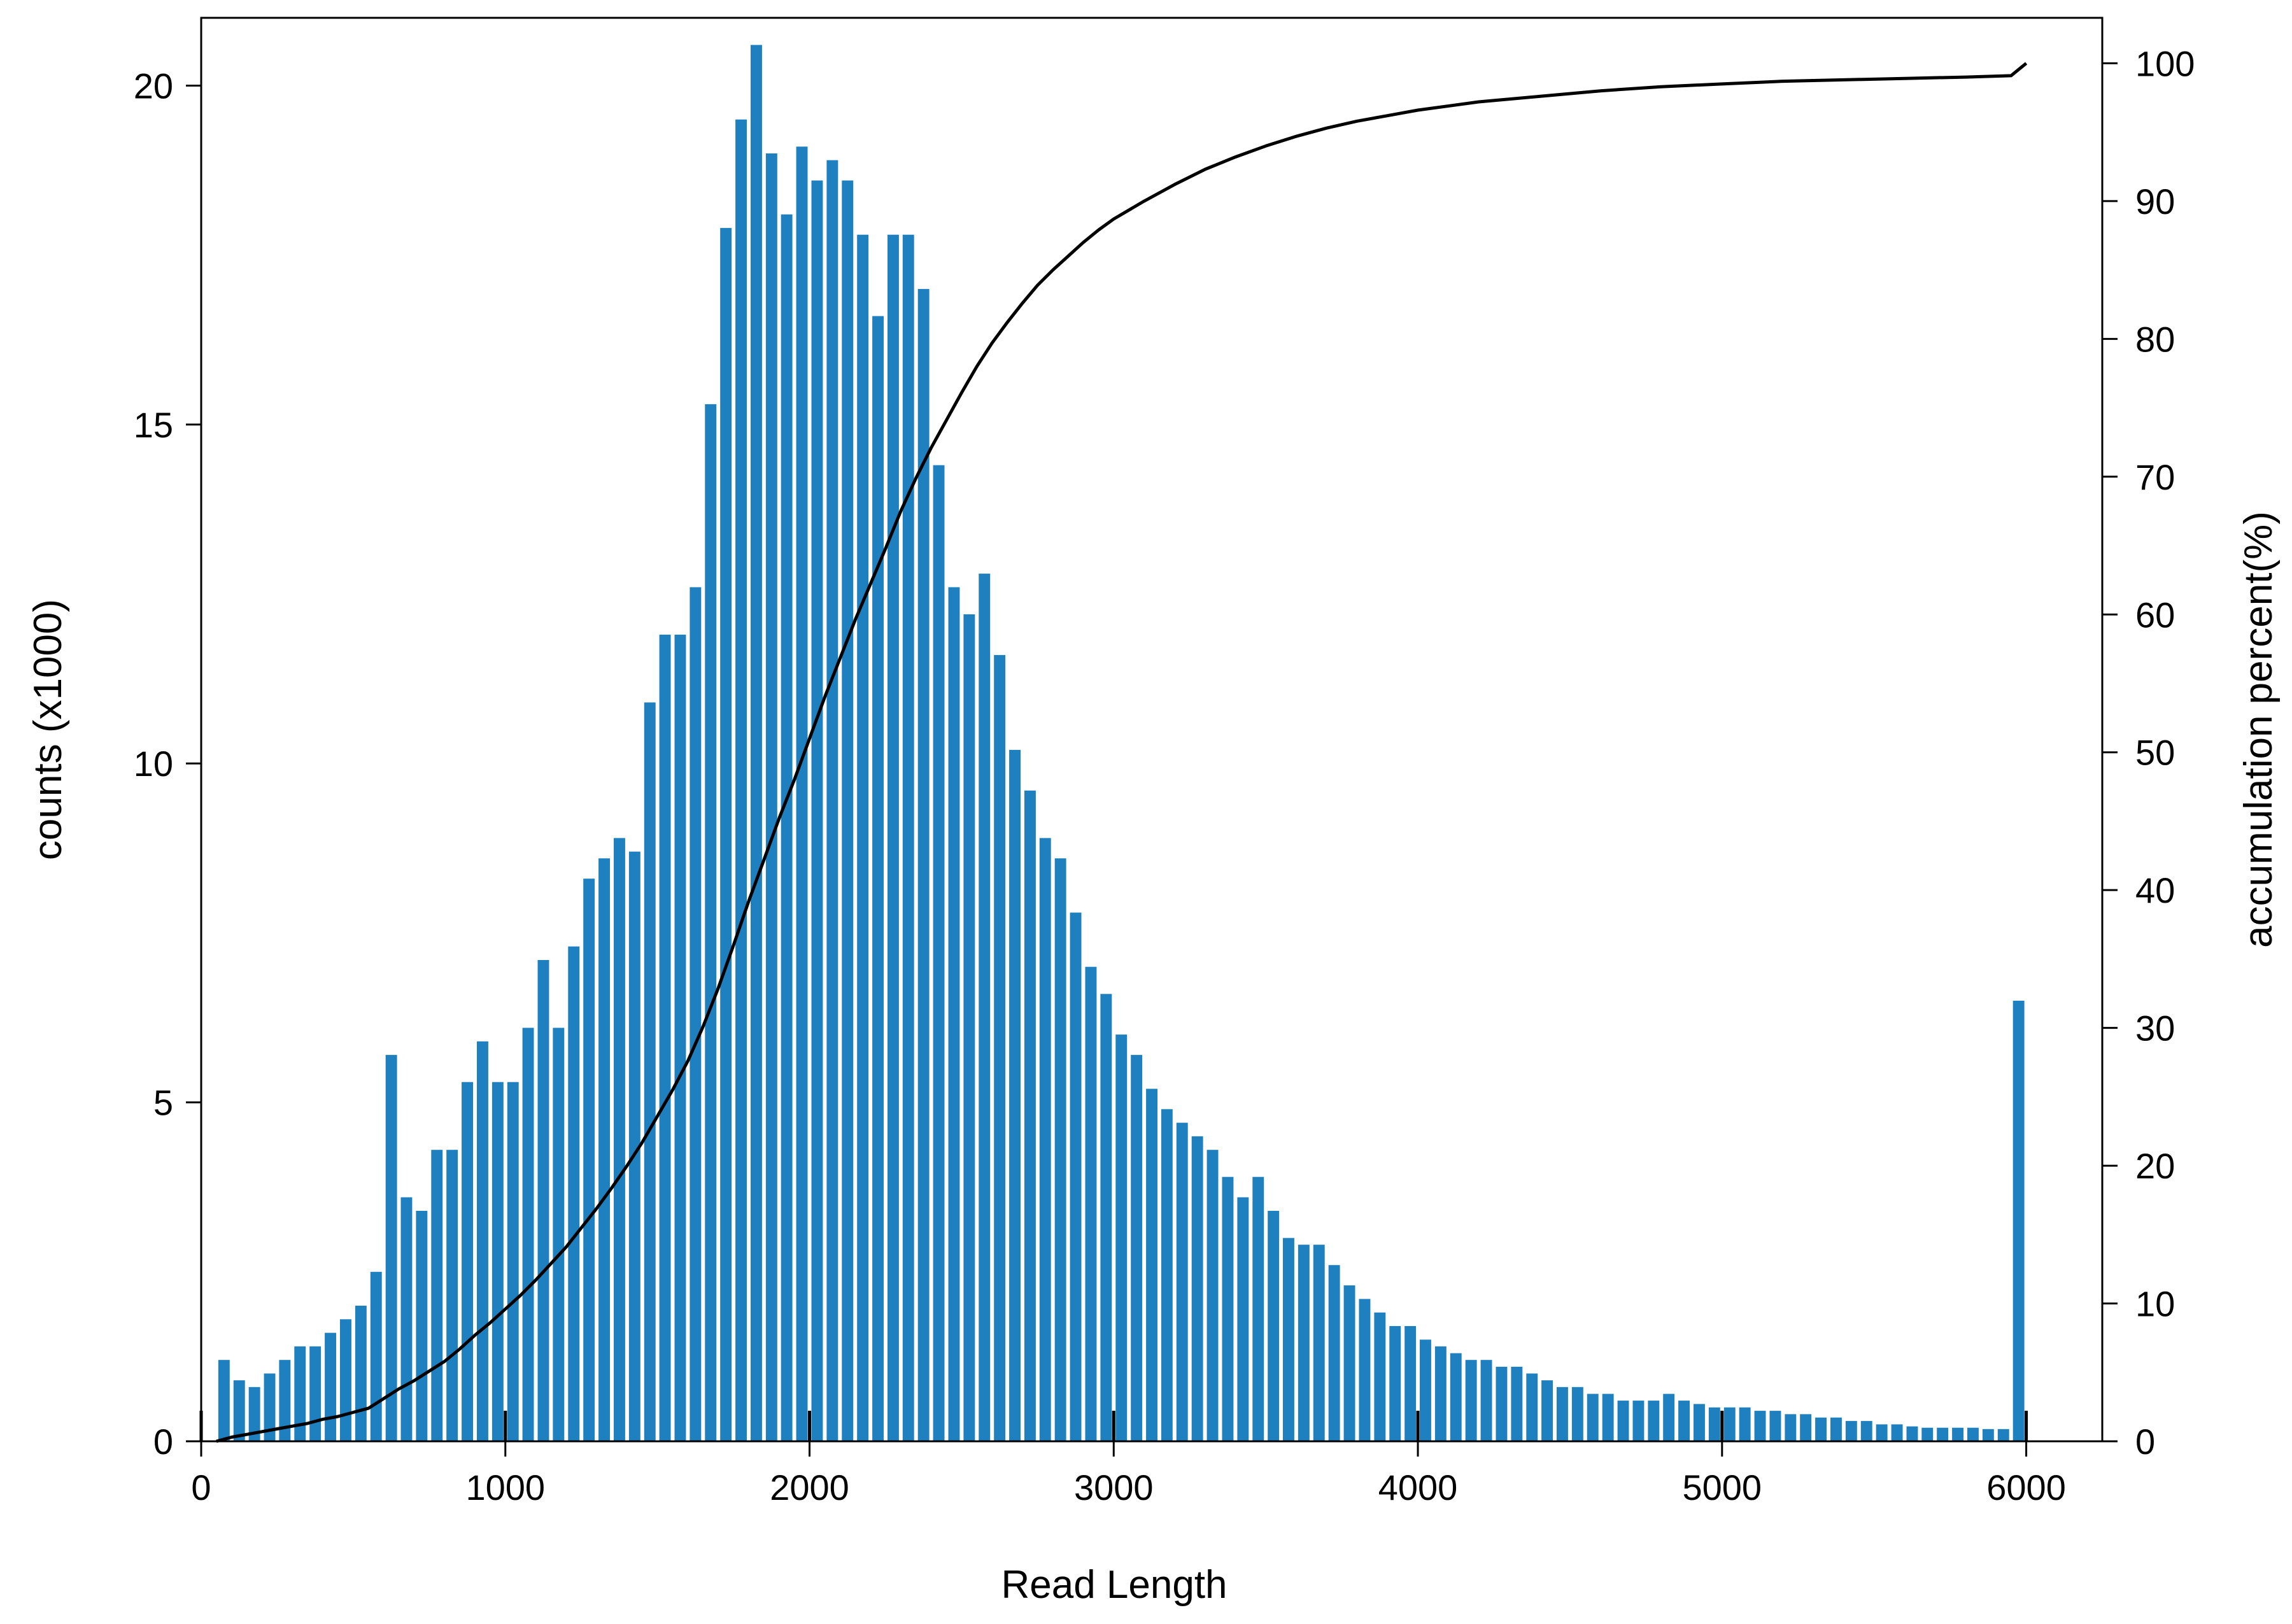  I want to click on y-tick-label: 5, so click(163, 1103).